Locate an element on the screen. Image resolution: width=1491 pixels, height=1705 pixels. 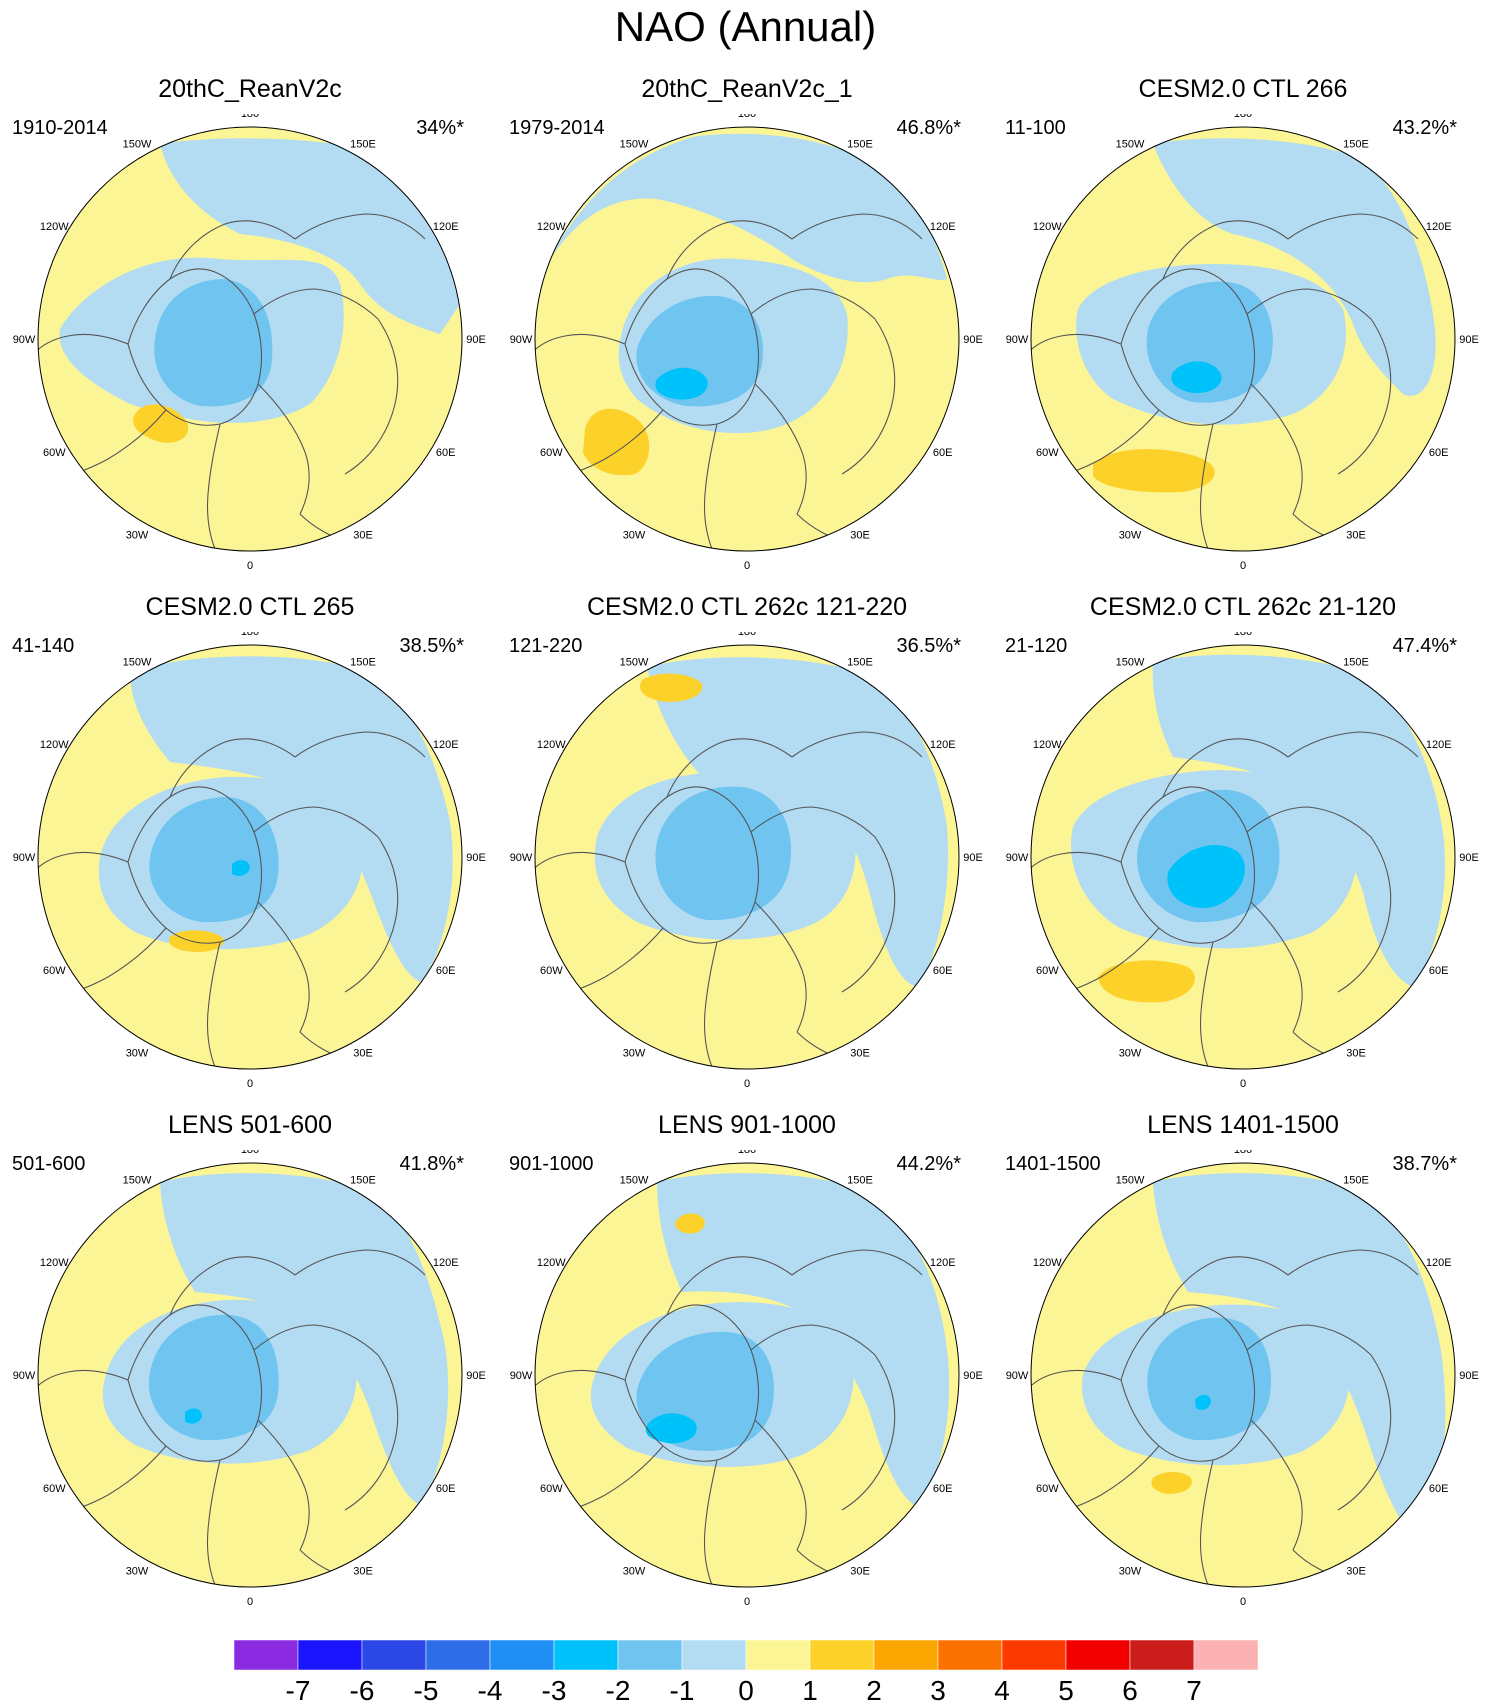
colorbar-label: -1 is located at coordinates (682, 1690).